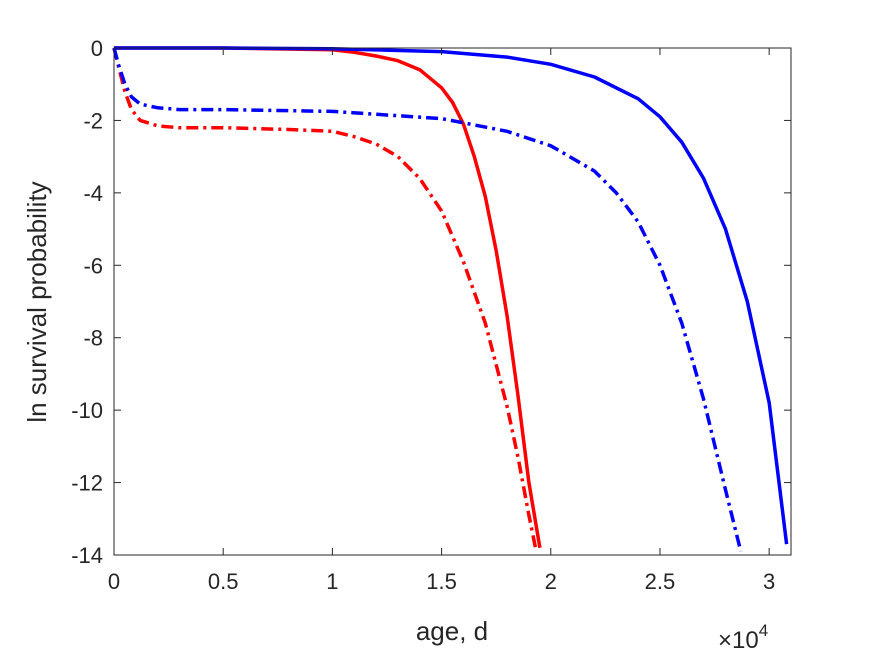  Describe the element at coordinates (97, 48) in the screenshot. I see `y-tick-label: 0` at that location.